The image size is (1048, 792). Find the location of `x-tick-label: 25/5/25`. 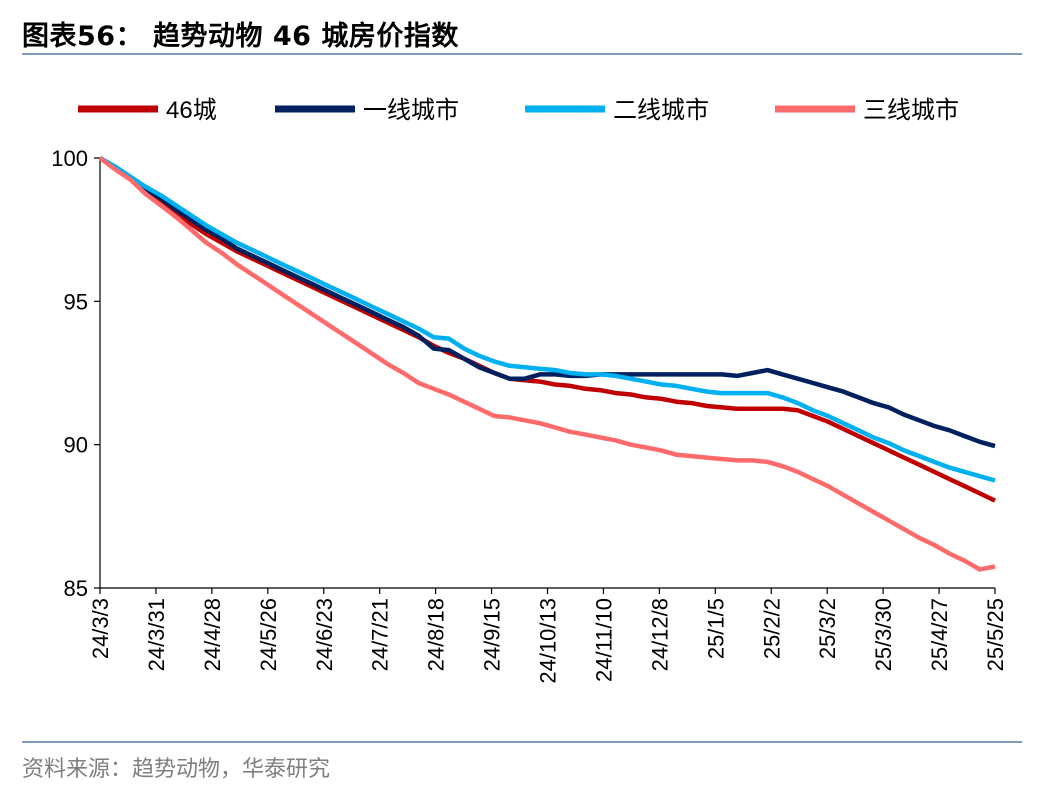

x-tick-label: 25/5/25 is located at coordinates (995, 634).